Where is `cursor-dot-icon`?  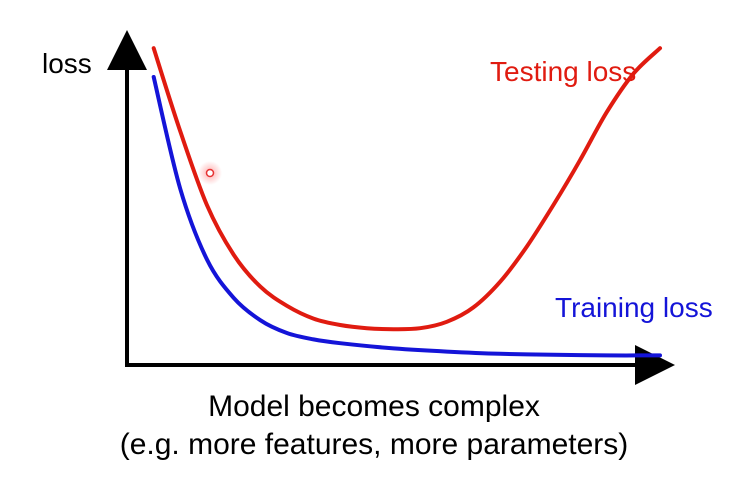
cursor-dot-icon is located at coordinates (210, 173).